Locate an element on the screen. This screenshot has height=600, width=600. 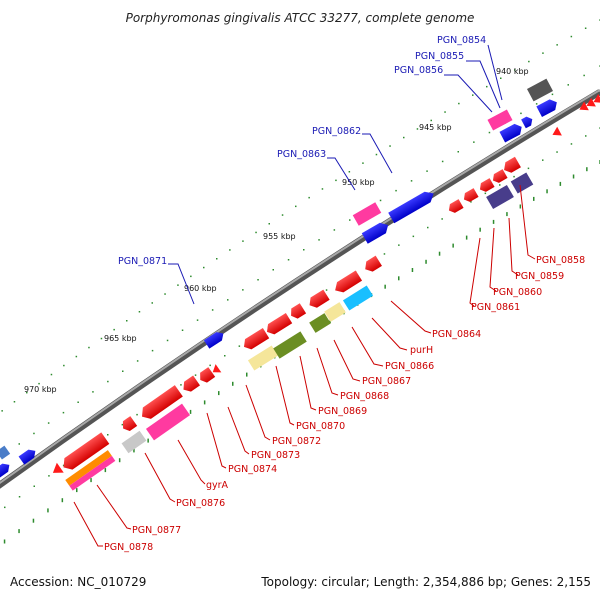
gene-label: PGN_0858 is located at coordinates (560, 260).